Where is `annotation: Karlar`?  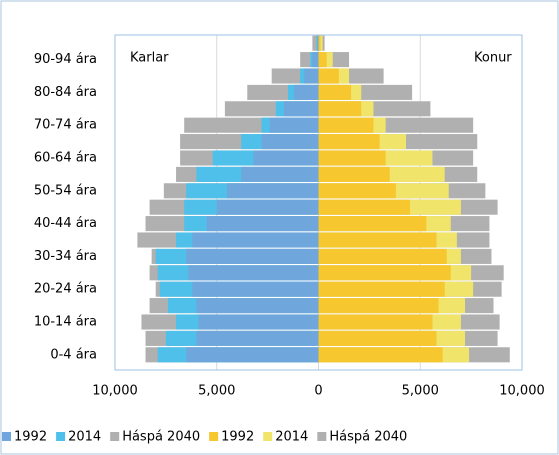
annotation: Karlar is located at coordinates (149, 58).